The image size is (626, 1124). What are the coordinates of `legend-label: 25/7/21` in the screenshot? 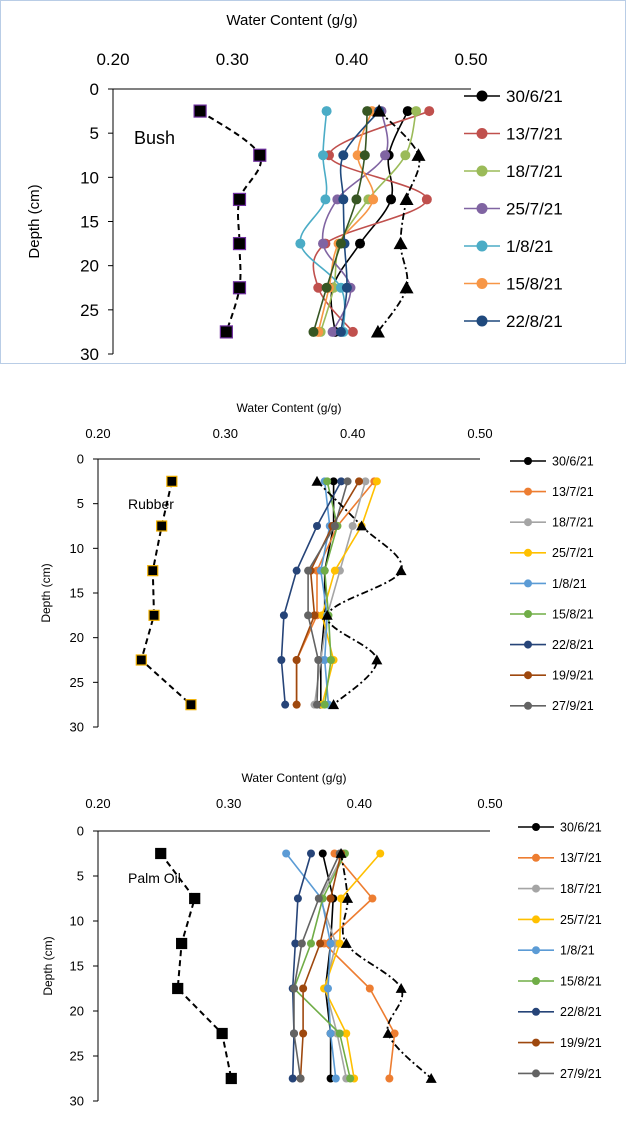 It's located at (534, 208).